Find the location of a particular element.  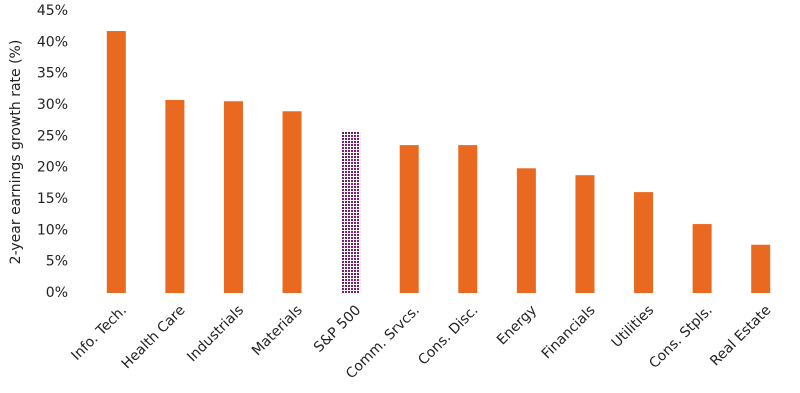

y-tick-label: 40% is located at coordinates (52, 42).